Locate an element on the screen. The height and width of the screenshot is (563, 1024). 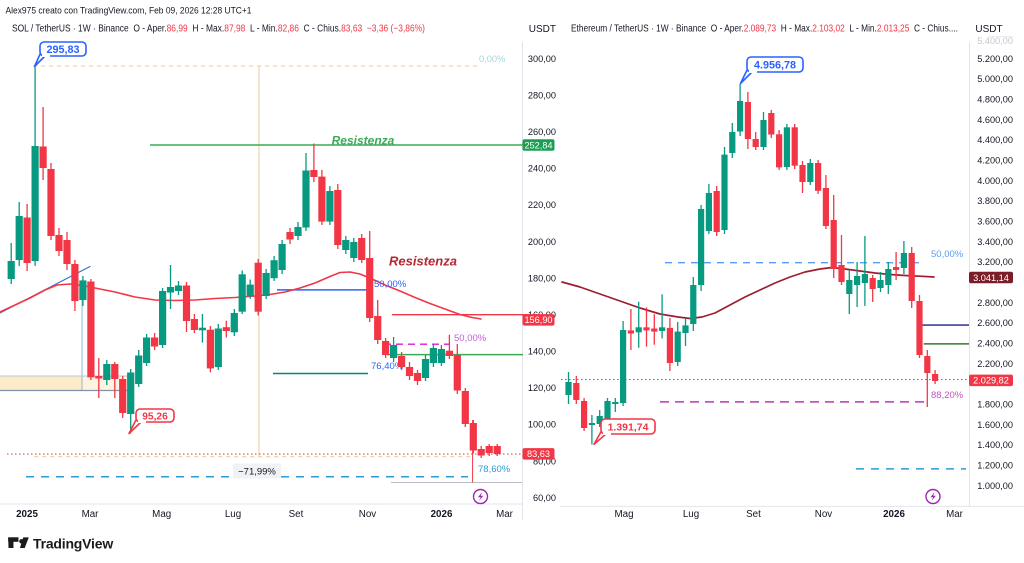
svg-text: 4.400,00 is located at coordinates (995, 140).